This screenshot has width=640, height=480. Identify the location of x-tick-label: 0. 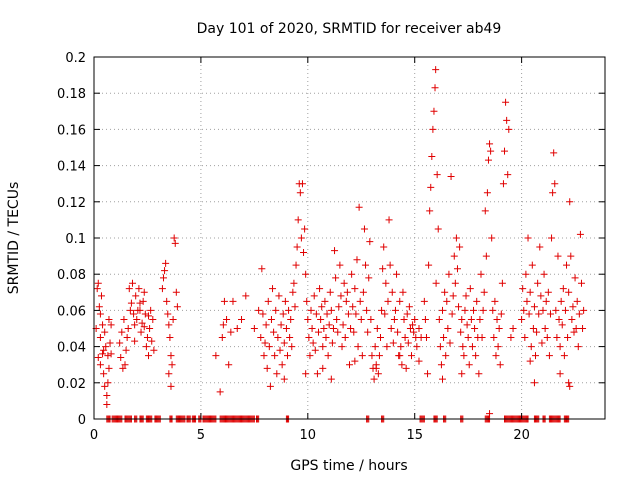
(94, 435).